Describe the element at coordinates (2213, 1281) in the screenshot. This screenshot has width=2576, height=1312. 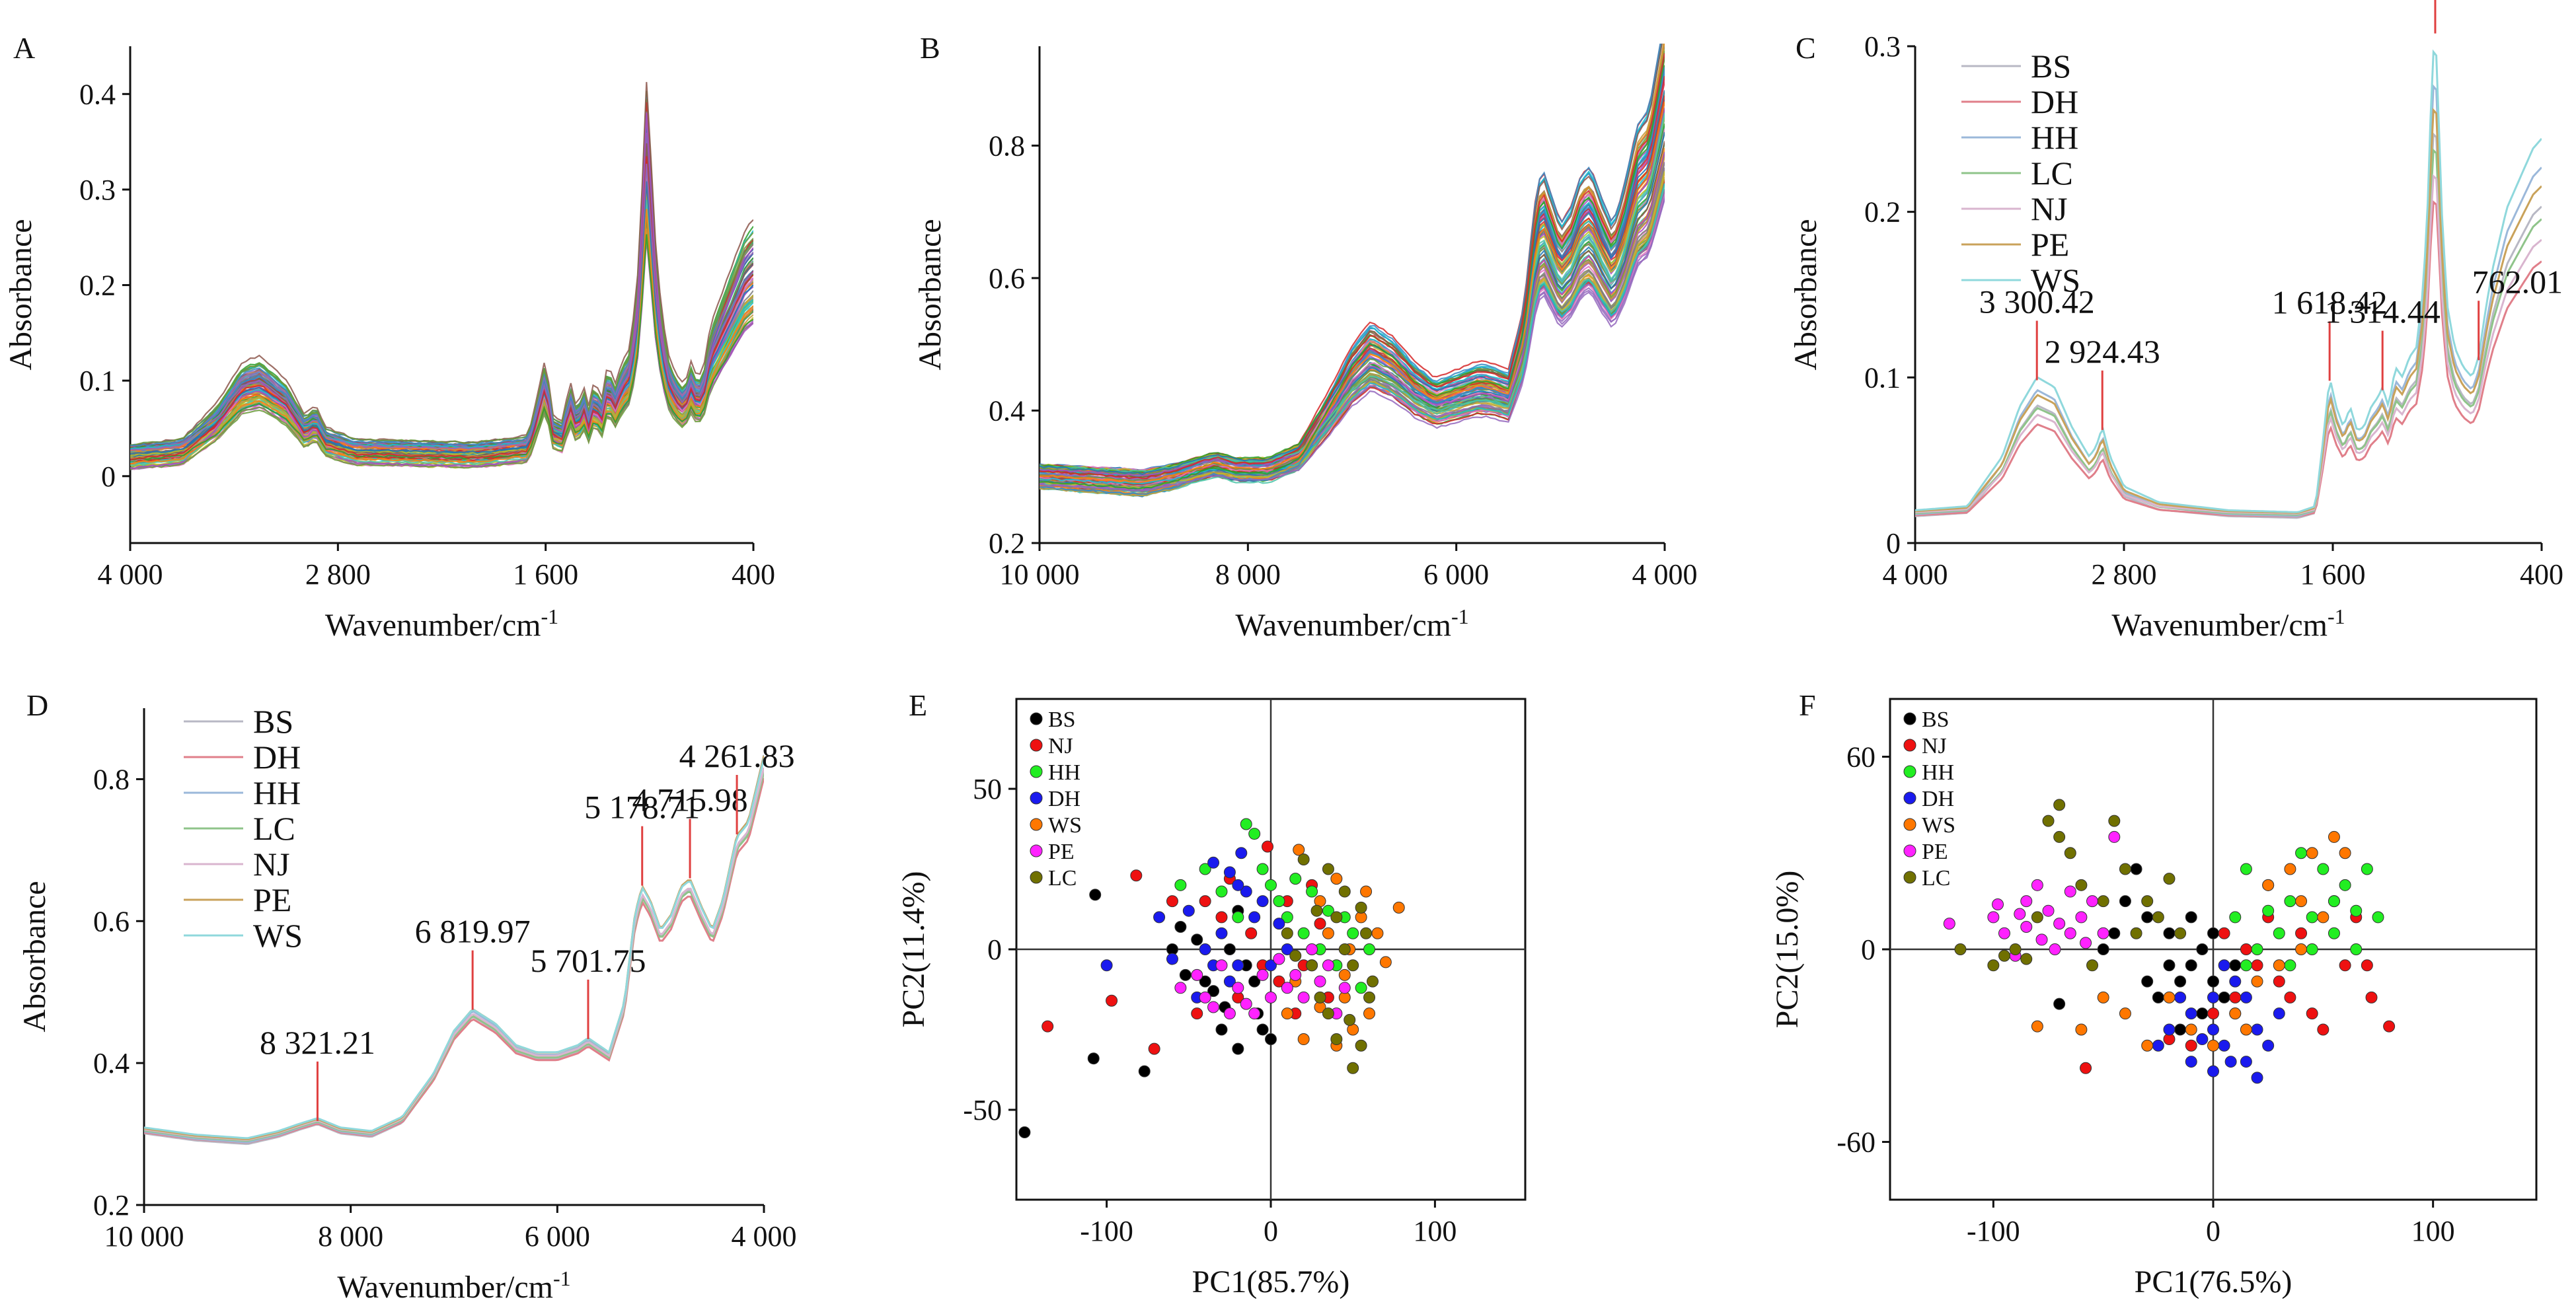
I see `x-axis-title-text: PC1(76.5%)` at that location.